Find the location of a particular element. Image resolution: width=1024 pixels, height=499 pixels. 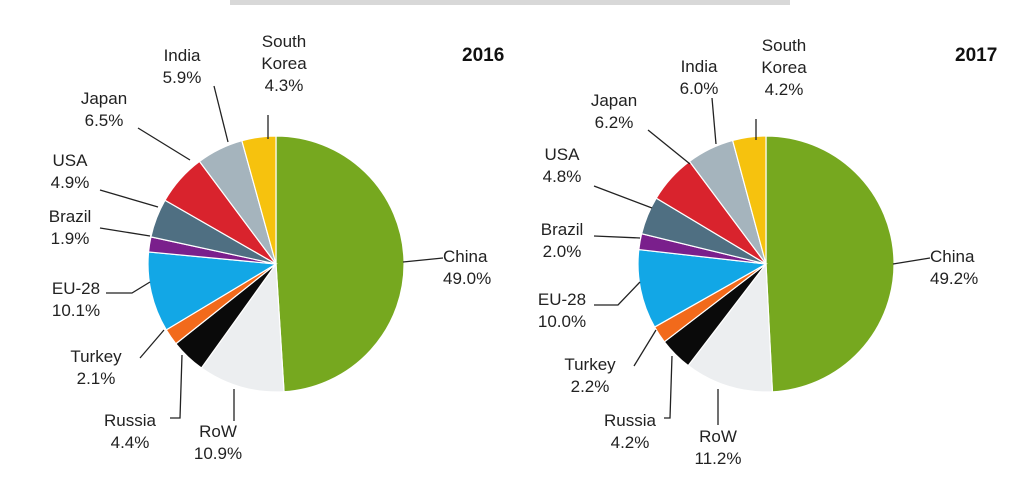

data-label-brazil: Brazil 2.0% is located at coordinates (562, 240).